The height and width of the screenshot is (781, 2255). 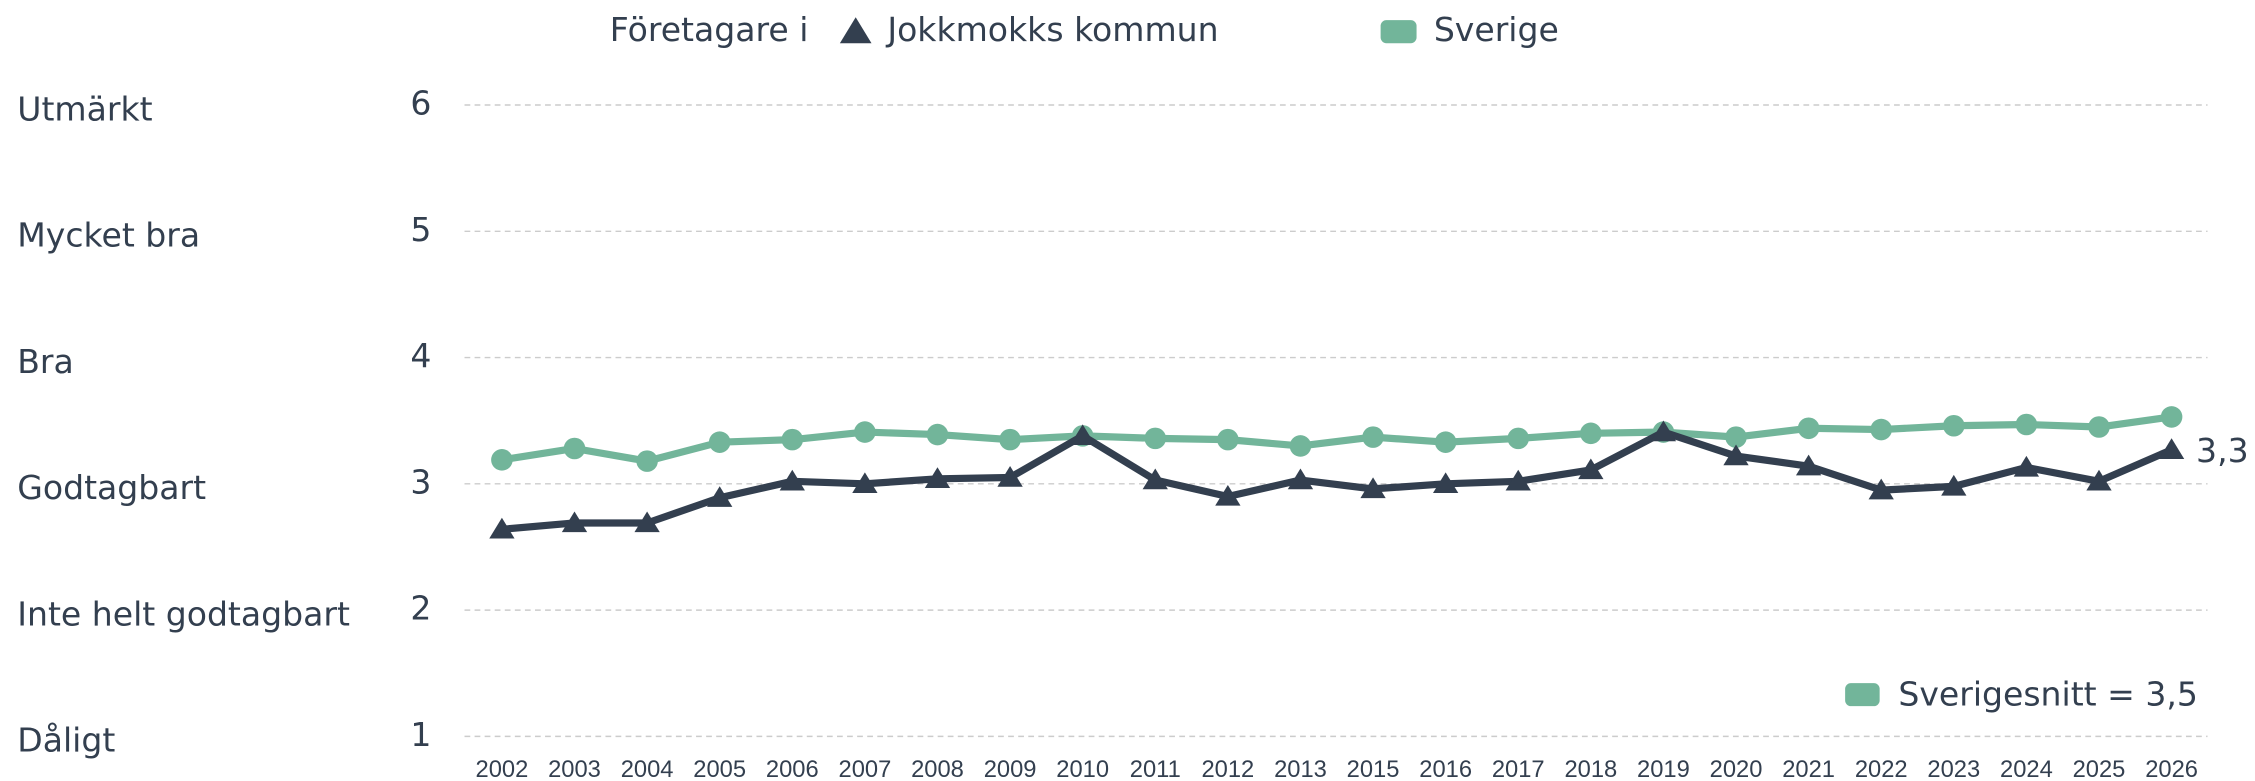 I want to click on y-level-label: Utmärkt, so click(x=84, y=108).